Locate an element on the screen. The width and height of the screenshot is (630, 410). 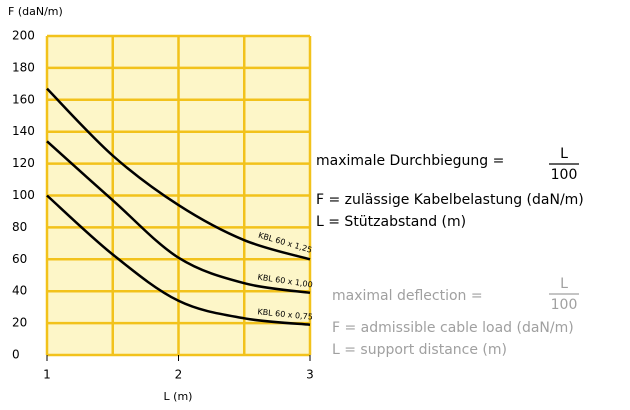
y-tick-label: 180 is located at coordinates (23, 67).